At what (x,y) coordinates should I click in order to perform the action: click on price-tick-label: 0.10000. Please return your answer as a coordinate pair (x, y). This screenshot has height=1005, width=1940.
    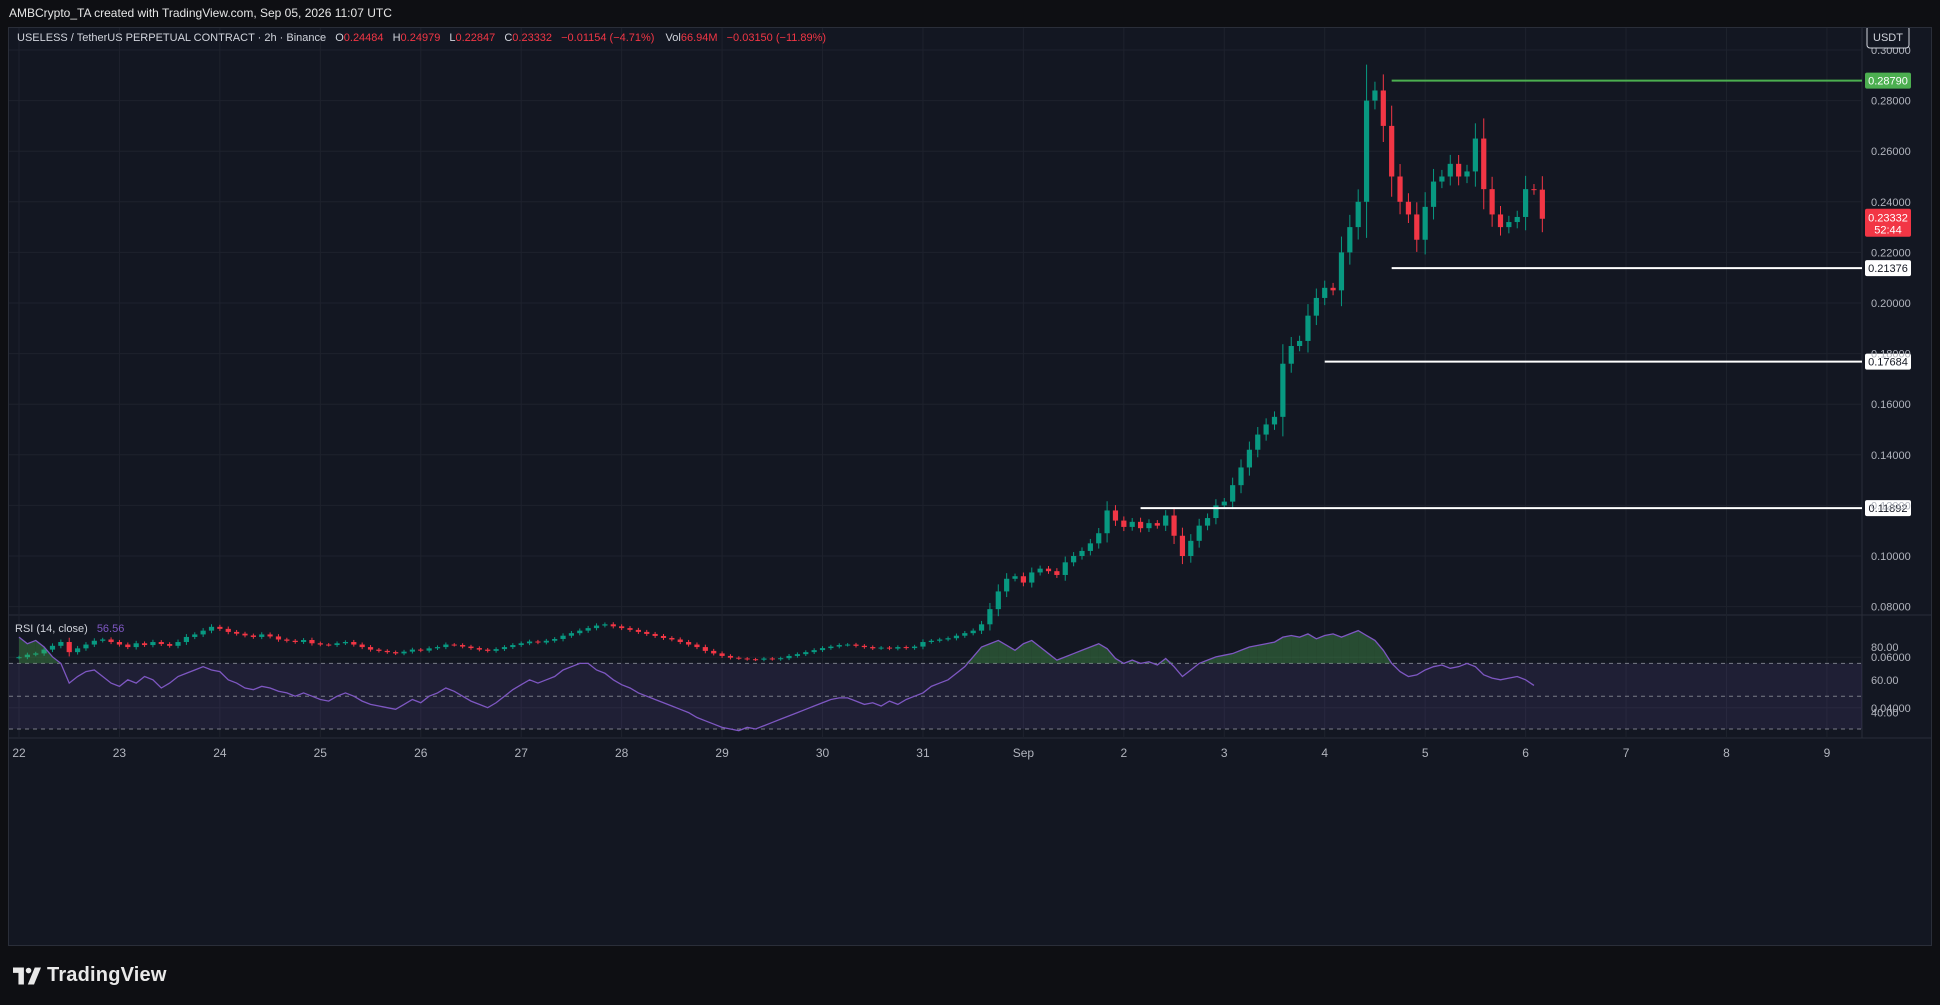
    Looking at the image, I should click on (1891, 557).